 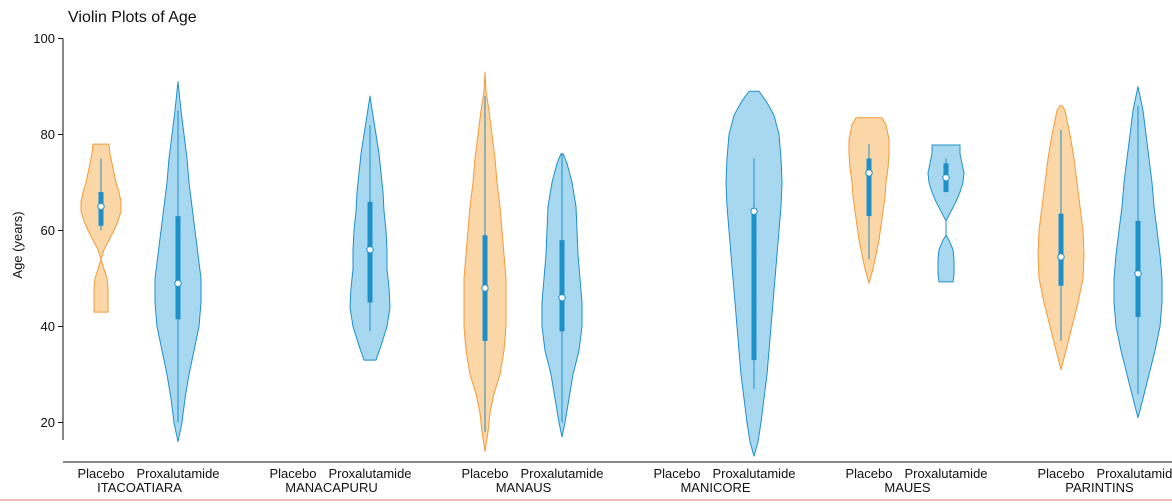 What do you see at coordinates (715, 487) in the screenshot?
I see `x-site-label: MANICORE` at bounding box center [715, 487].